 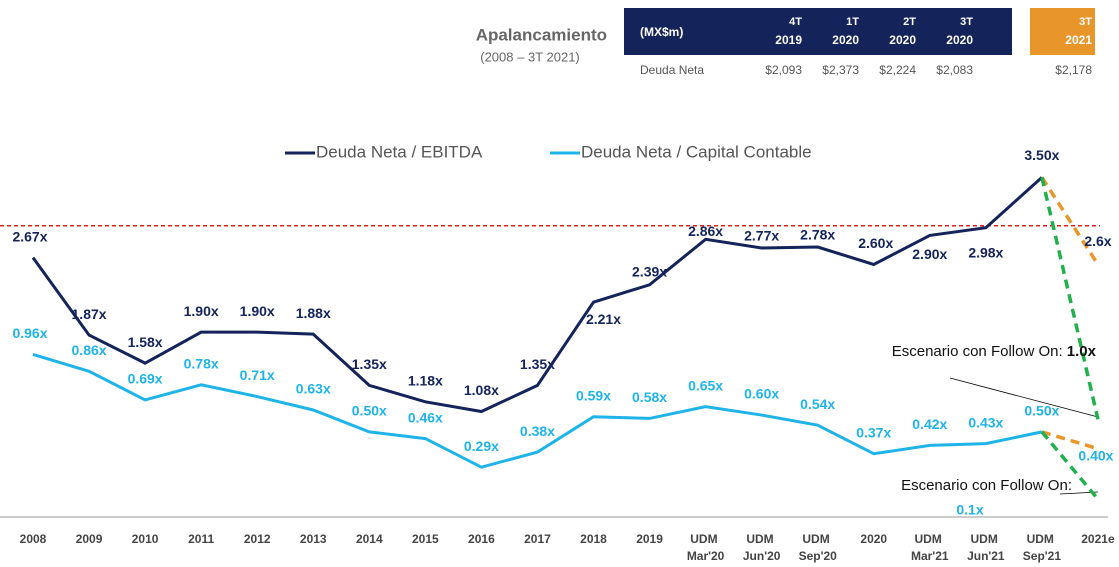 I want to click on data-label: 2.78x, so click(x=817, y=235).